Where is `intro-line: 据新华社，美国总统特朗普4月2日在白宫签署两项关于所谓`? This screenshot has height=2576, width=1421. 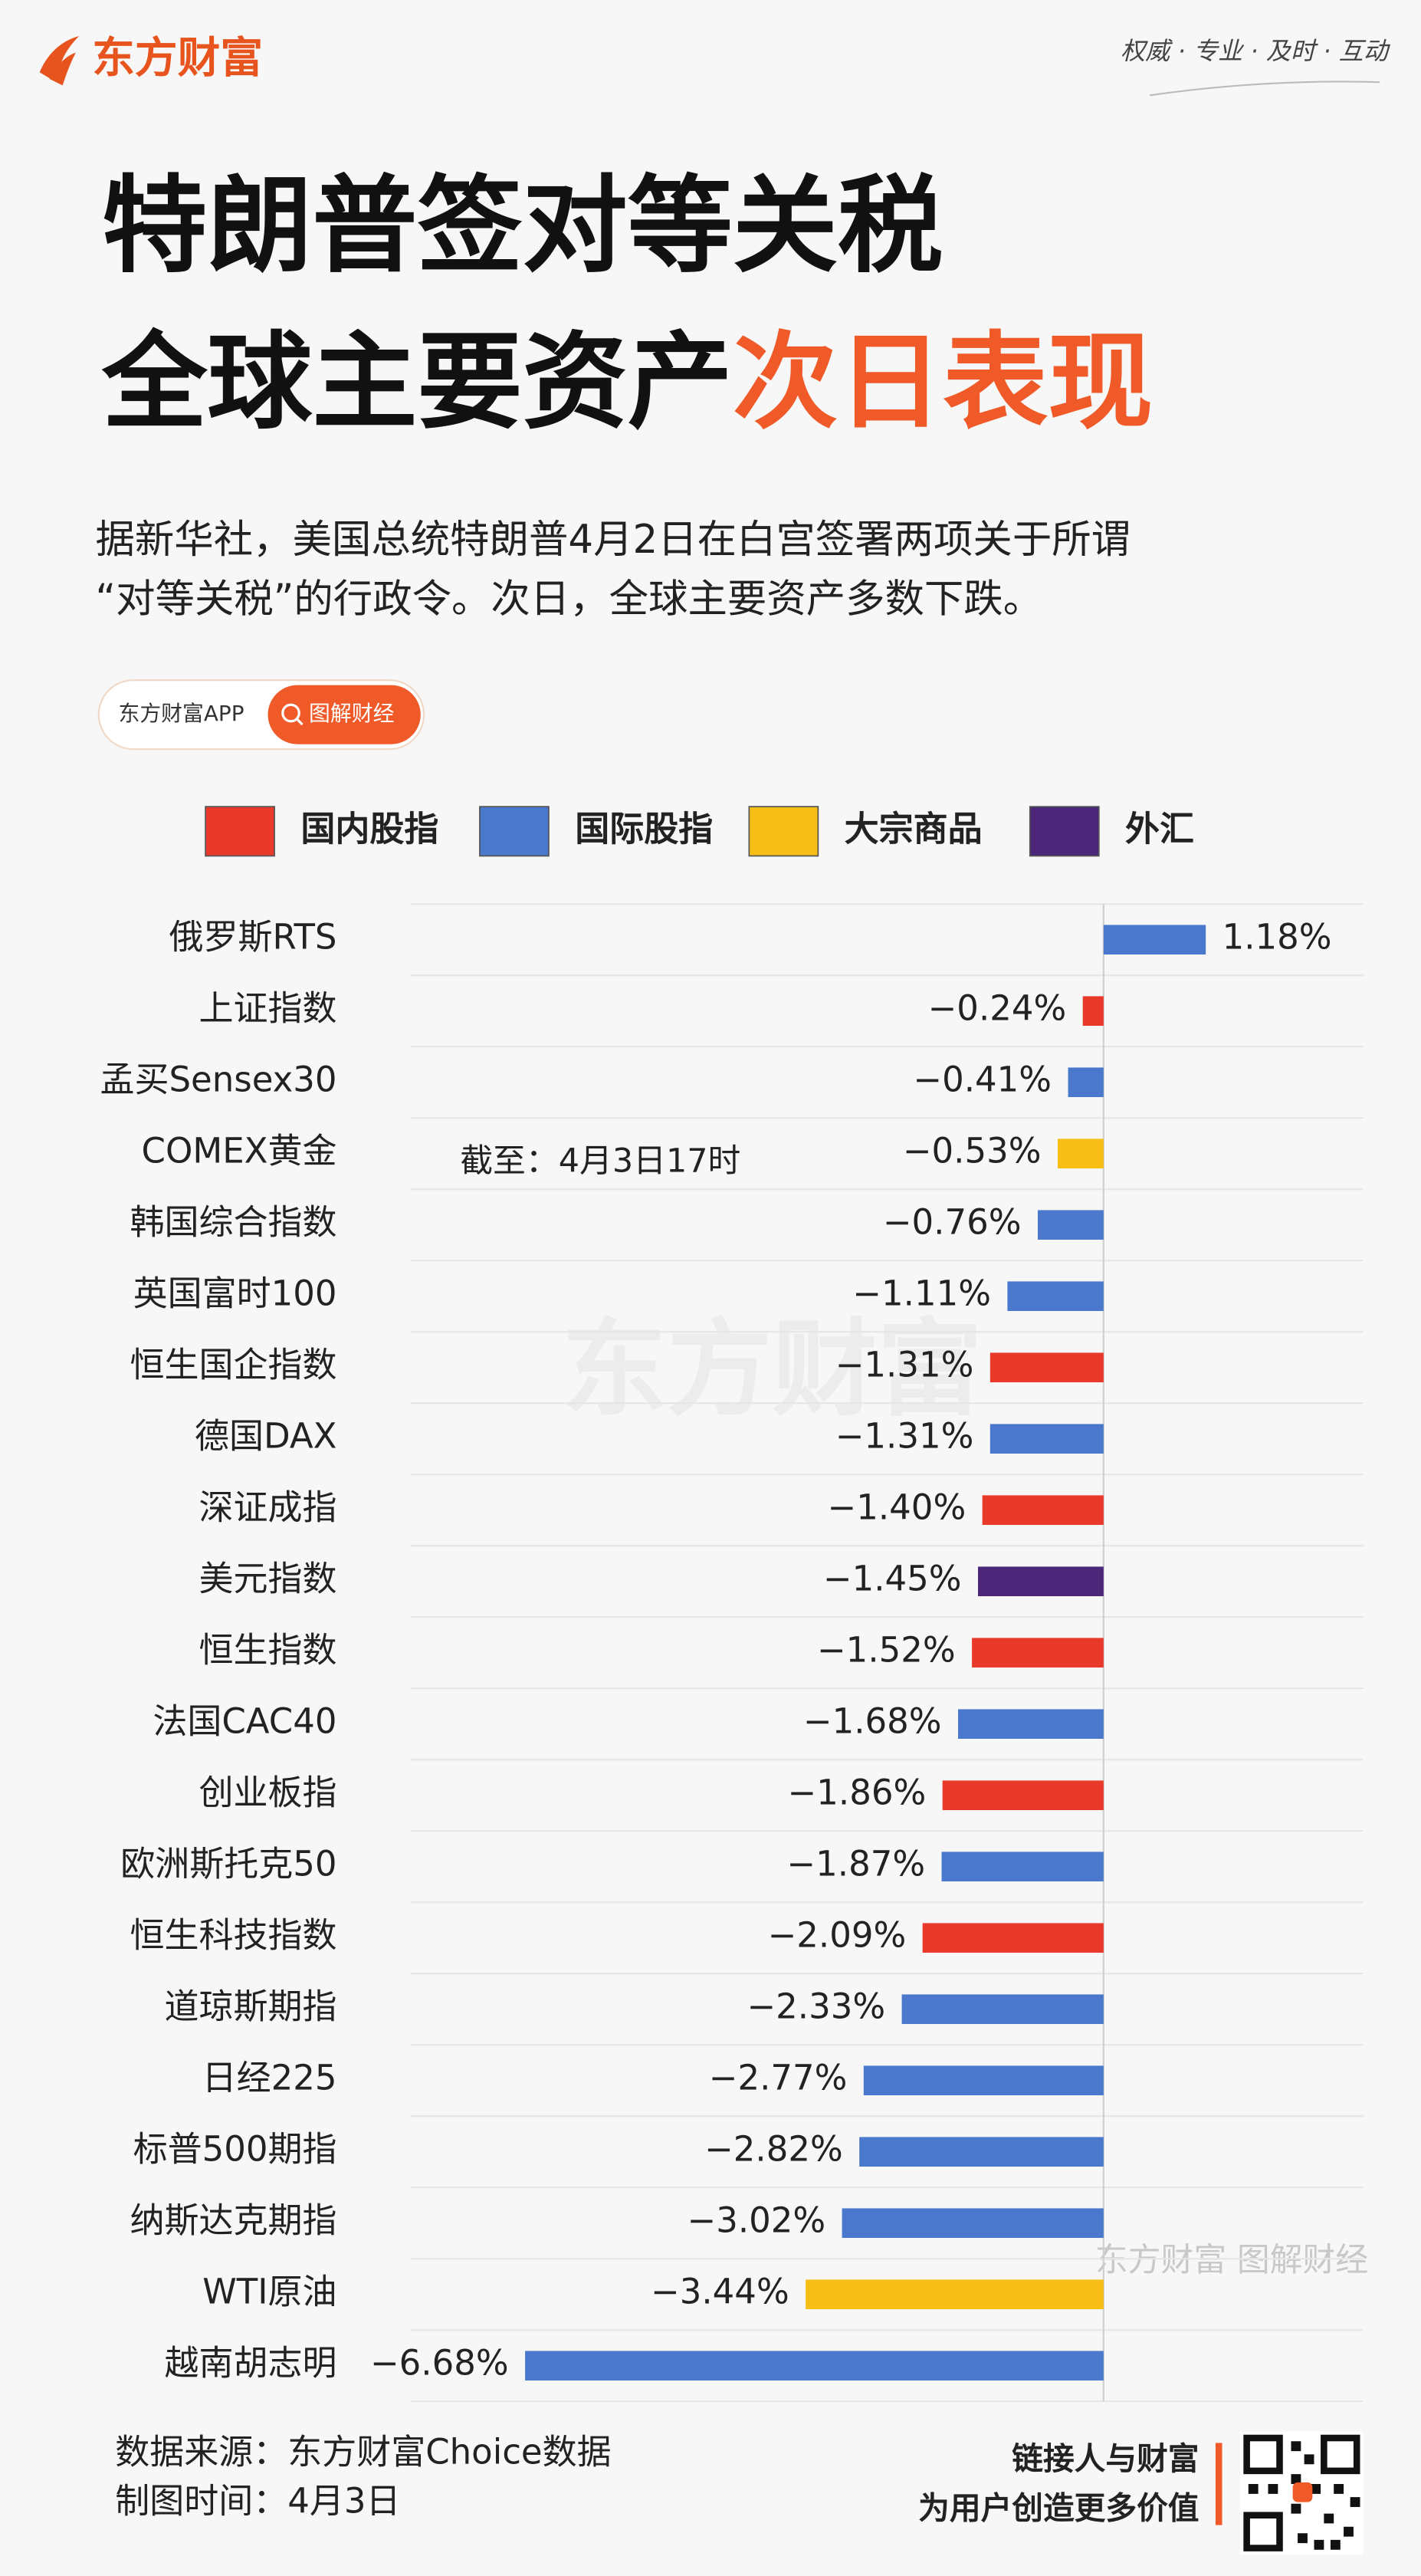 intro-line: 据新华社，美国总统特朗普4月2日在白宫签署两项关于所谓 is located at coordinates (613, 540).